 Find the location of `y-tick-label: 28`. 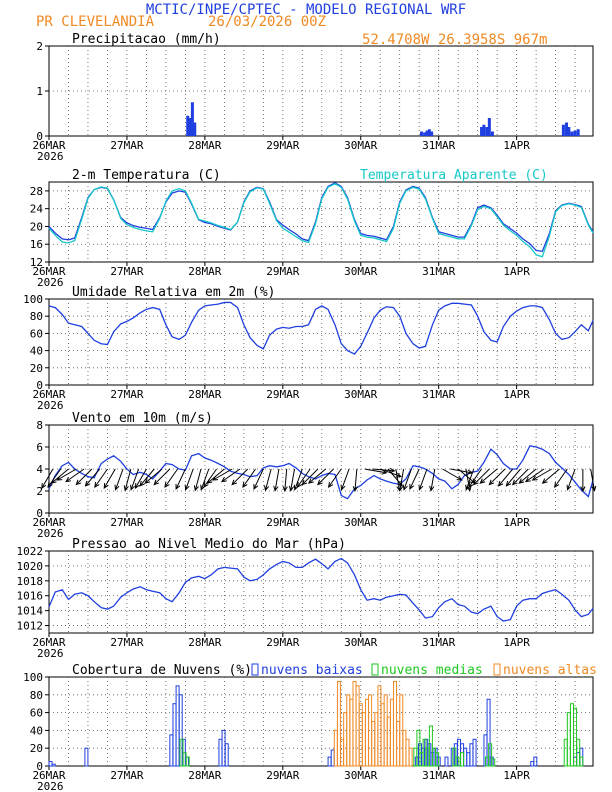

y-tick-label: 28 is located at coordinates (36, 191).